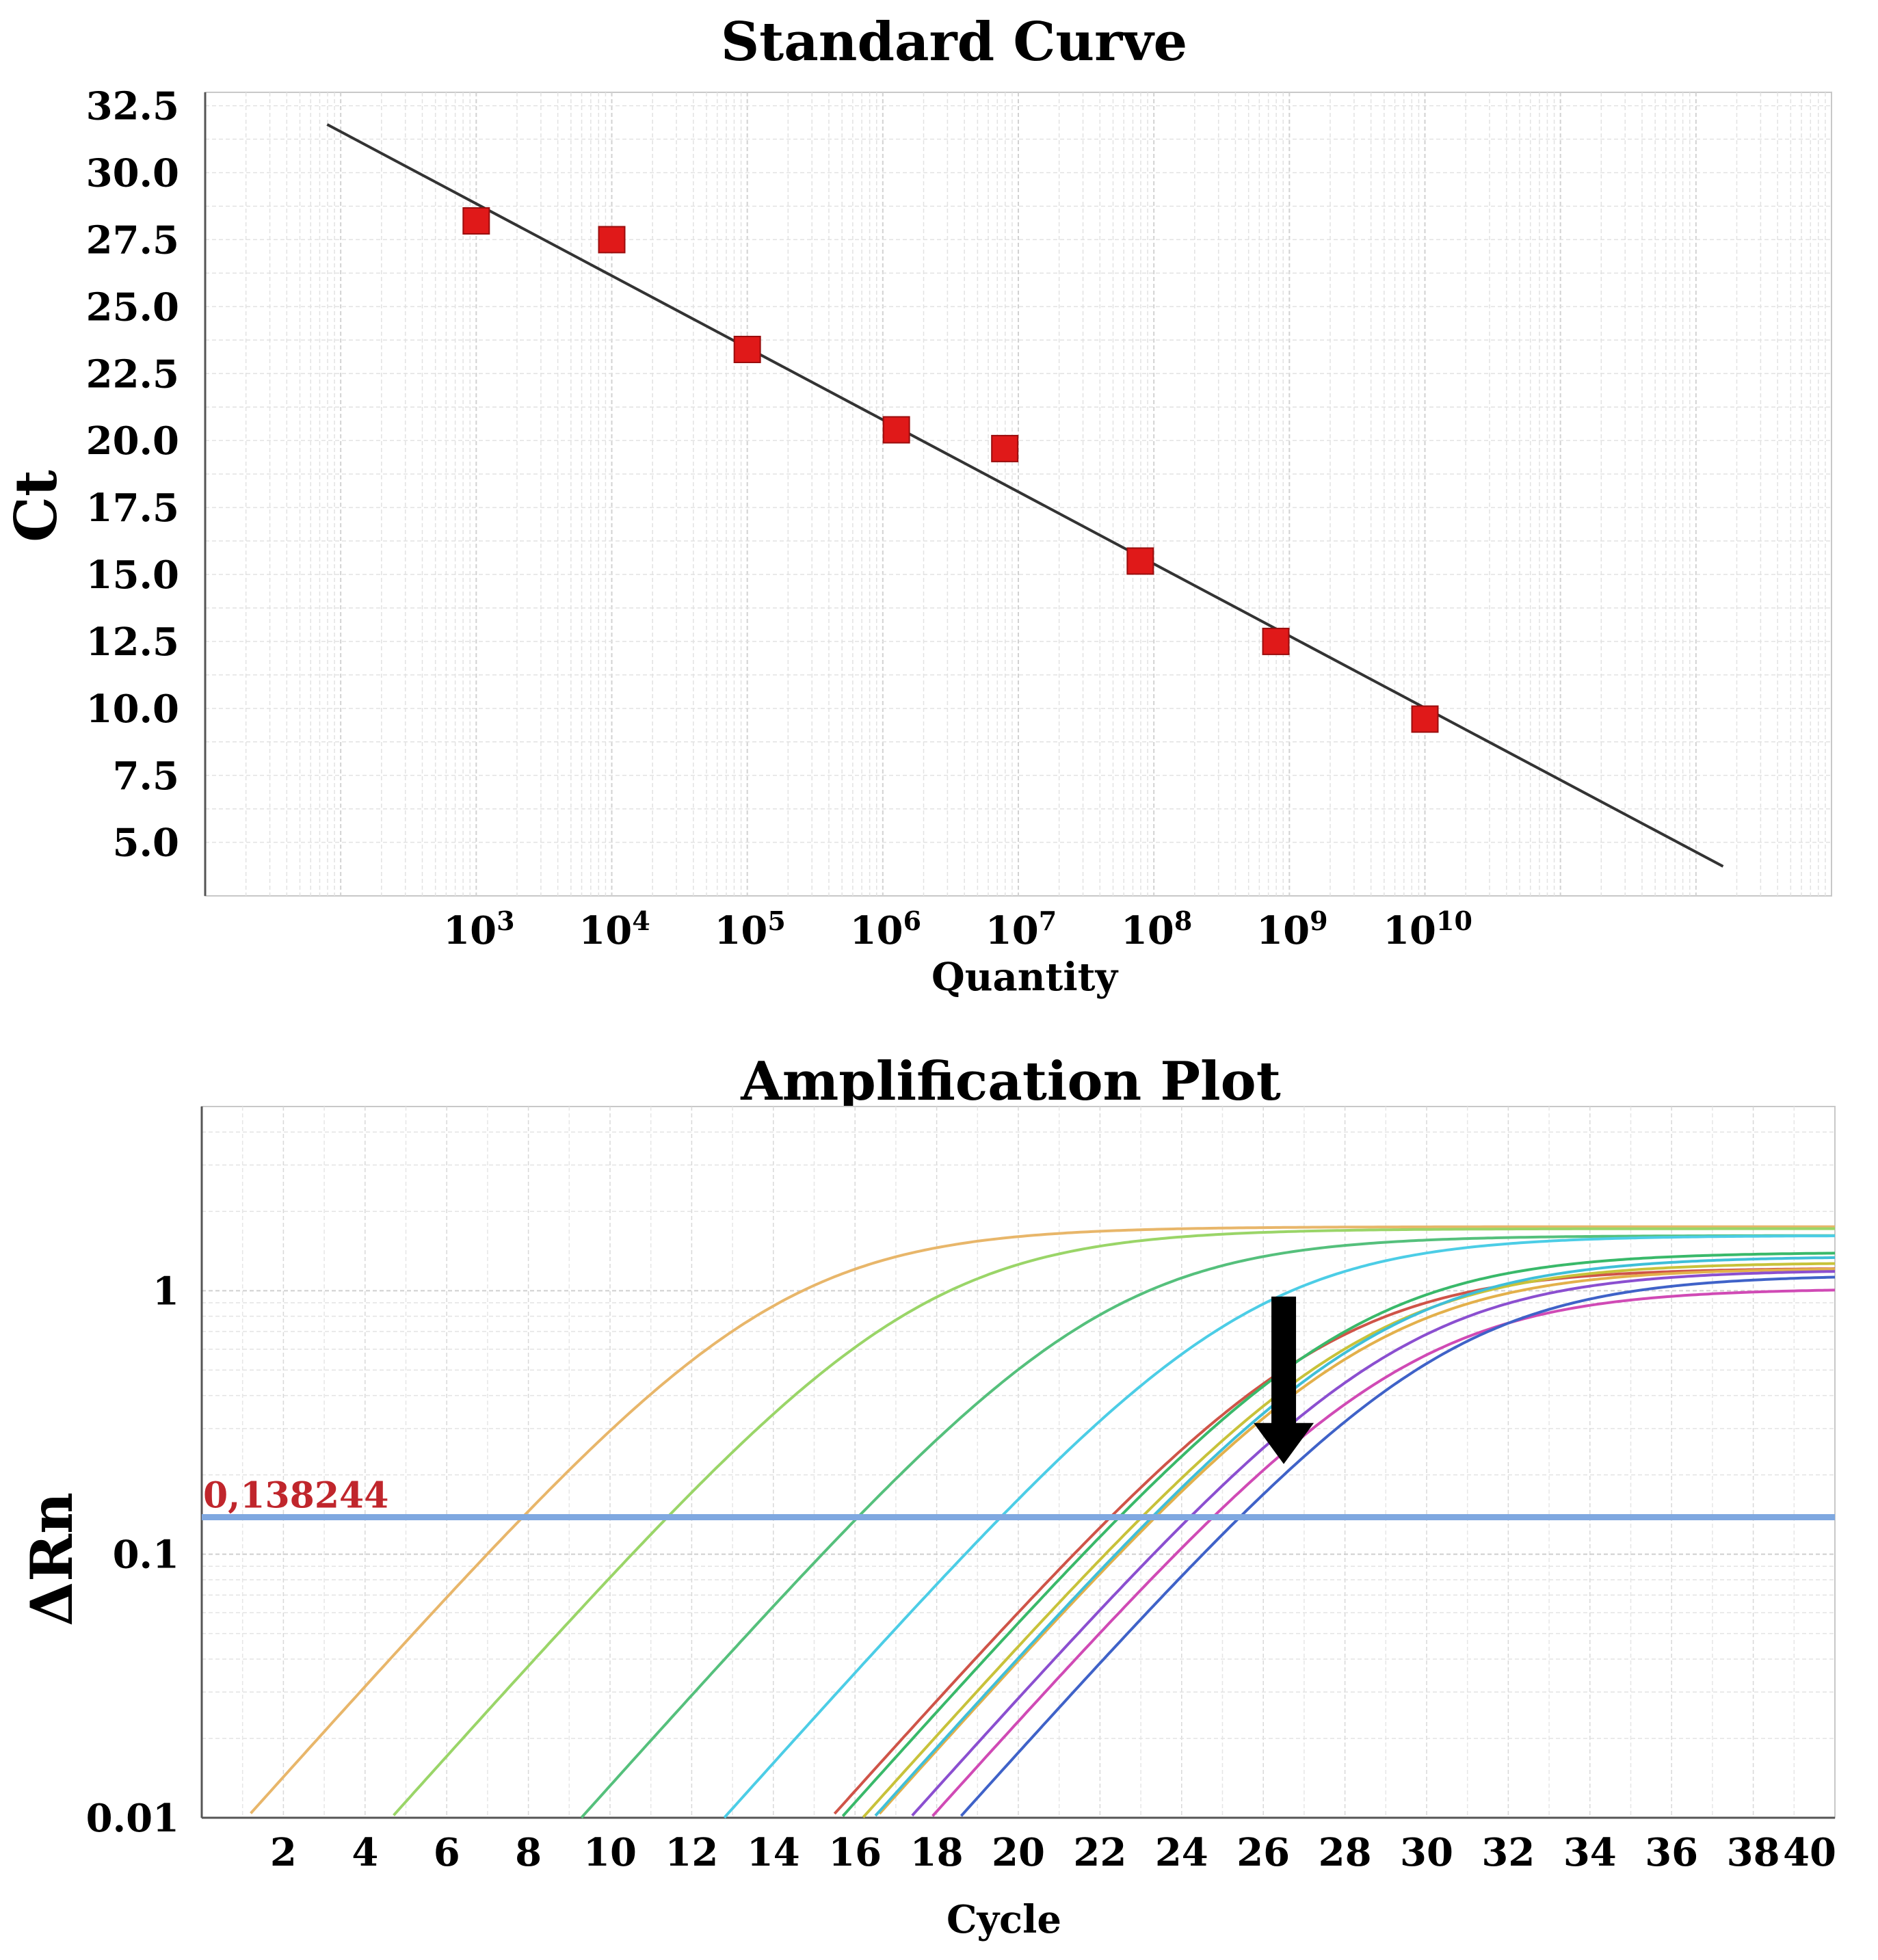  I want to click on amplification-x-tick-label: 4, so click(365, 1852).